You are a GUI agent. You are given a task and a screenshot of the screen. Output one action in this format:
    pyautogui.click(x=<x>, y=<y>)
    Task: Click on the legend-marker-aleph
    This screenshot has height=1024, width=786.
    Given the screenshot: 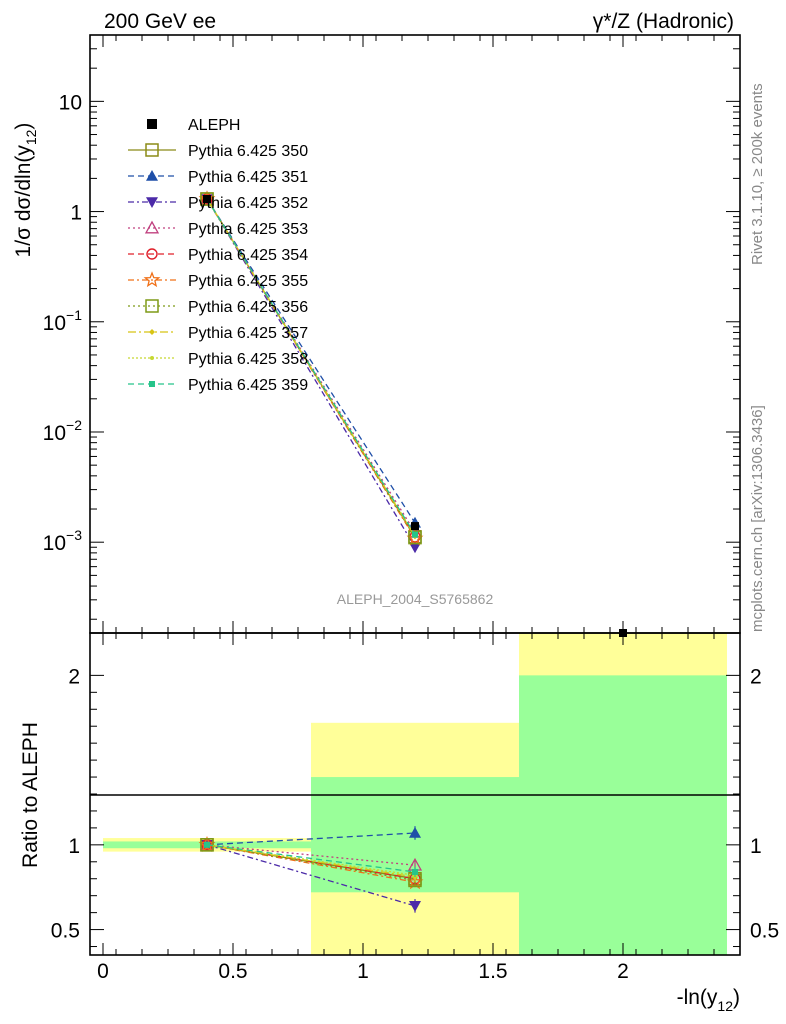 What is the action you would take?
    pyautogui.click(x=152, y=124)
    